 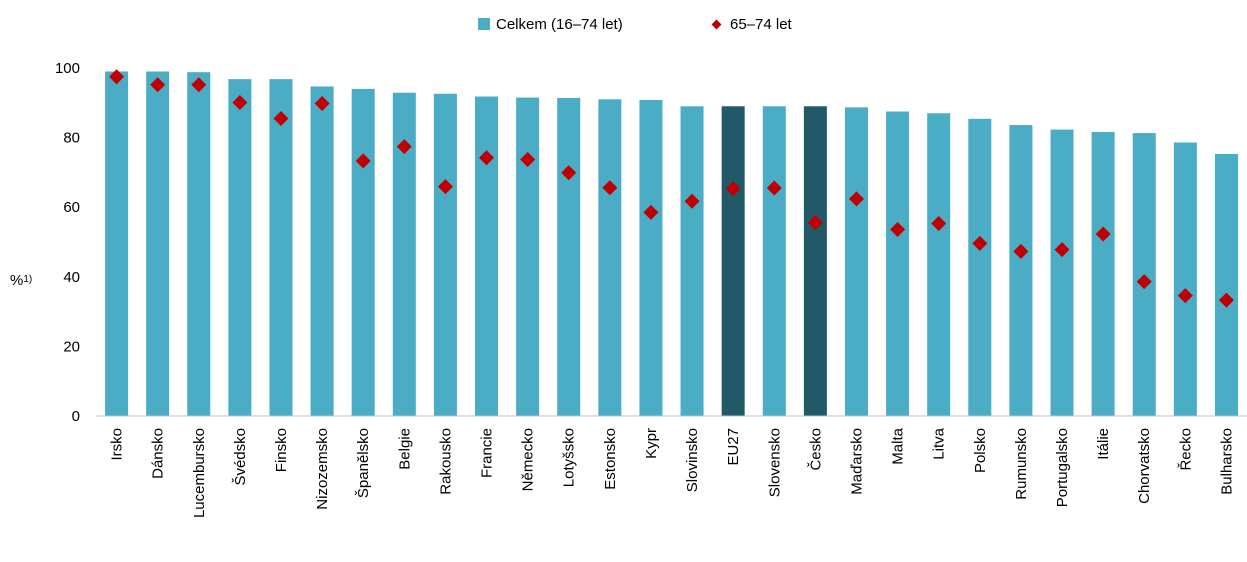 I want to click on x-tick-label: Belgie, so click(x=404, y=449).